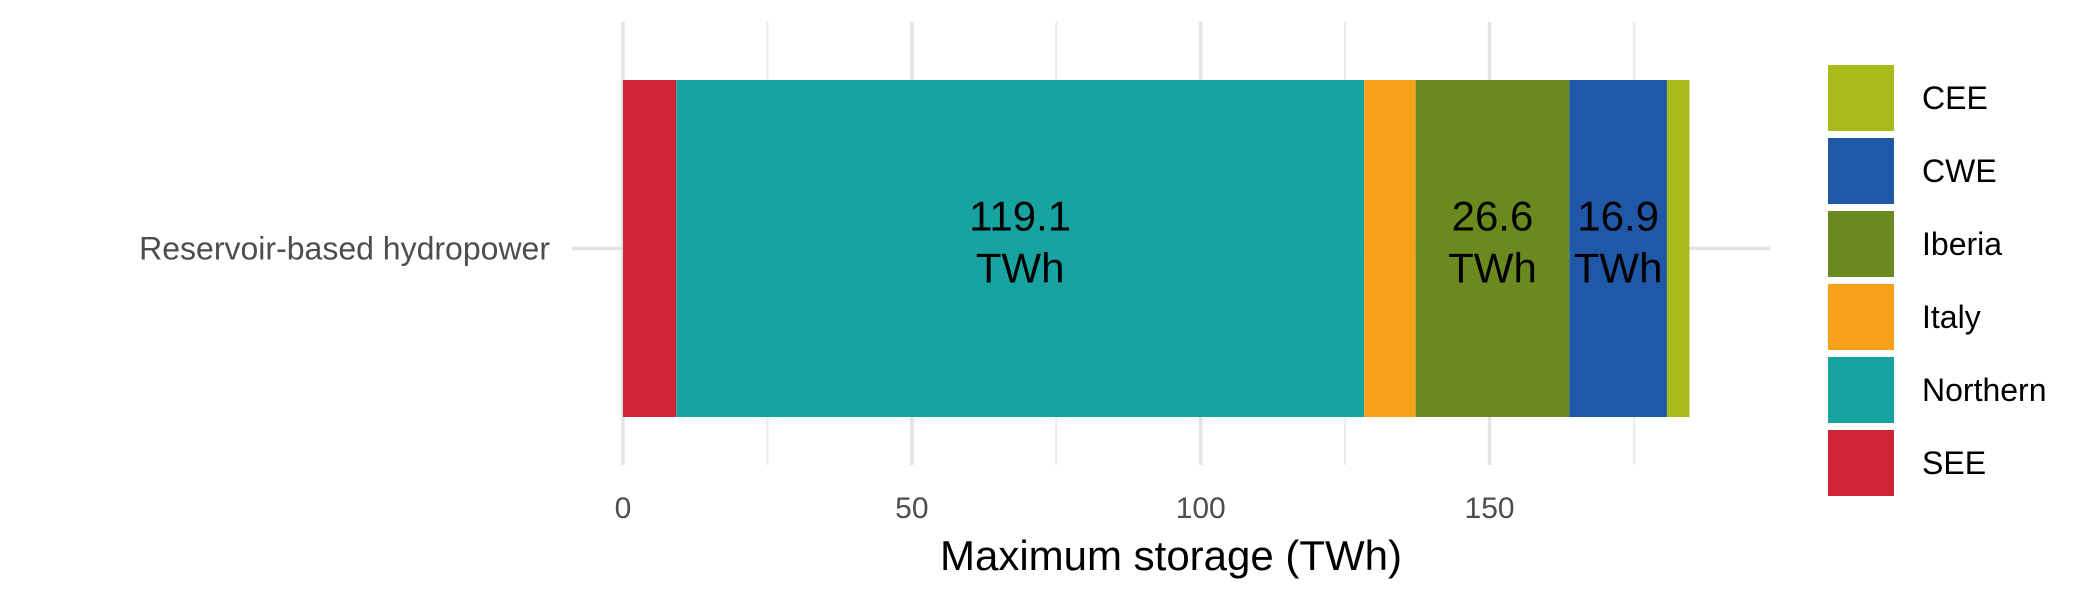 This screenshot has height=600, width=2100. What do you see at coordinates (1959, 171) in the screenshot?
I see `legend-label-cwe: CWE` at bounding box center [1959, 171].